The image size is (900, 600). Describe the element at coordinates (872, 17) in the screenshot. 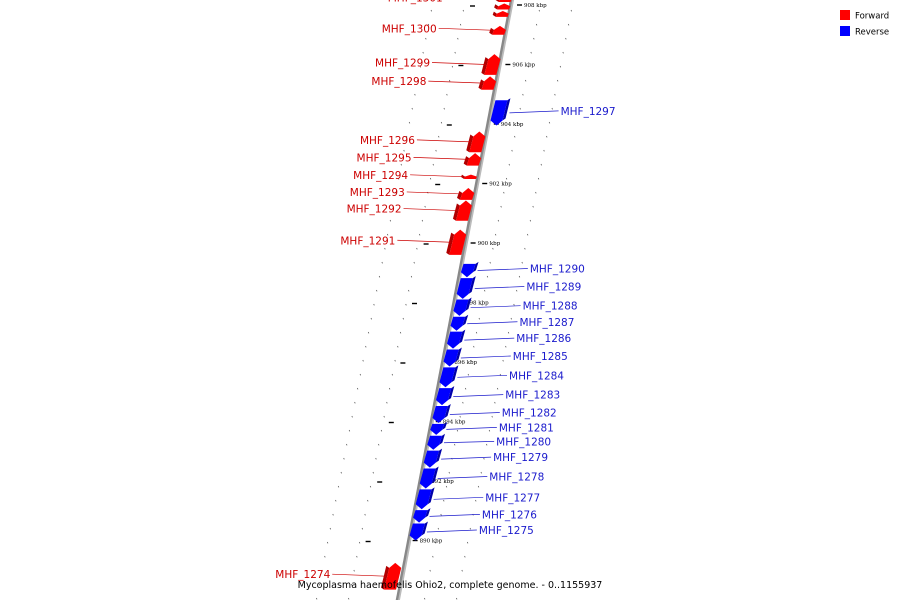

I see `legend-forward-label: Forward` at that location.